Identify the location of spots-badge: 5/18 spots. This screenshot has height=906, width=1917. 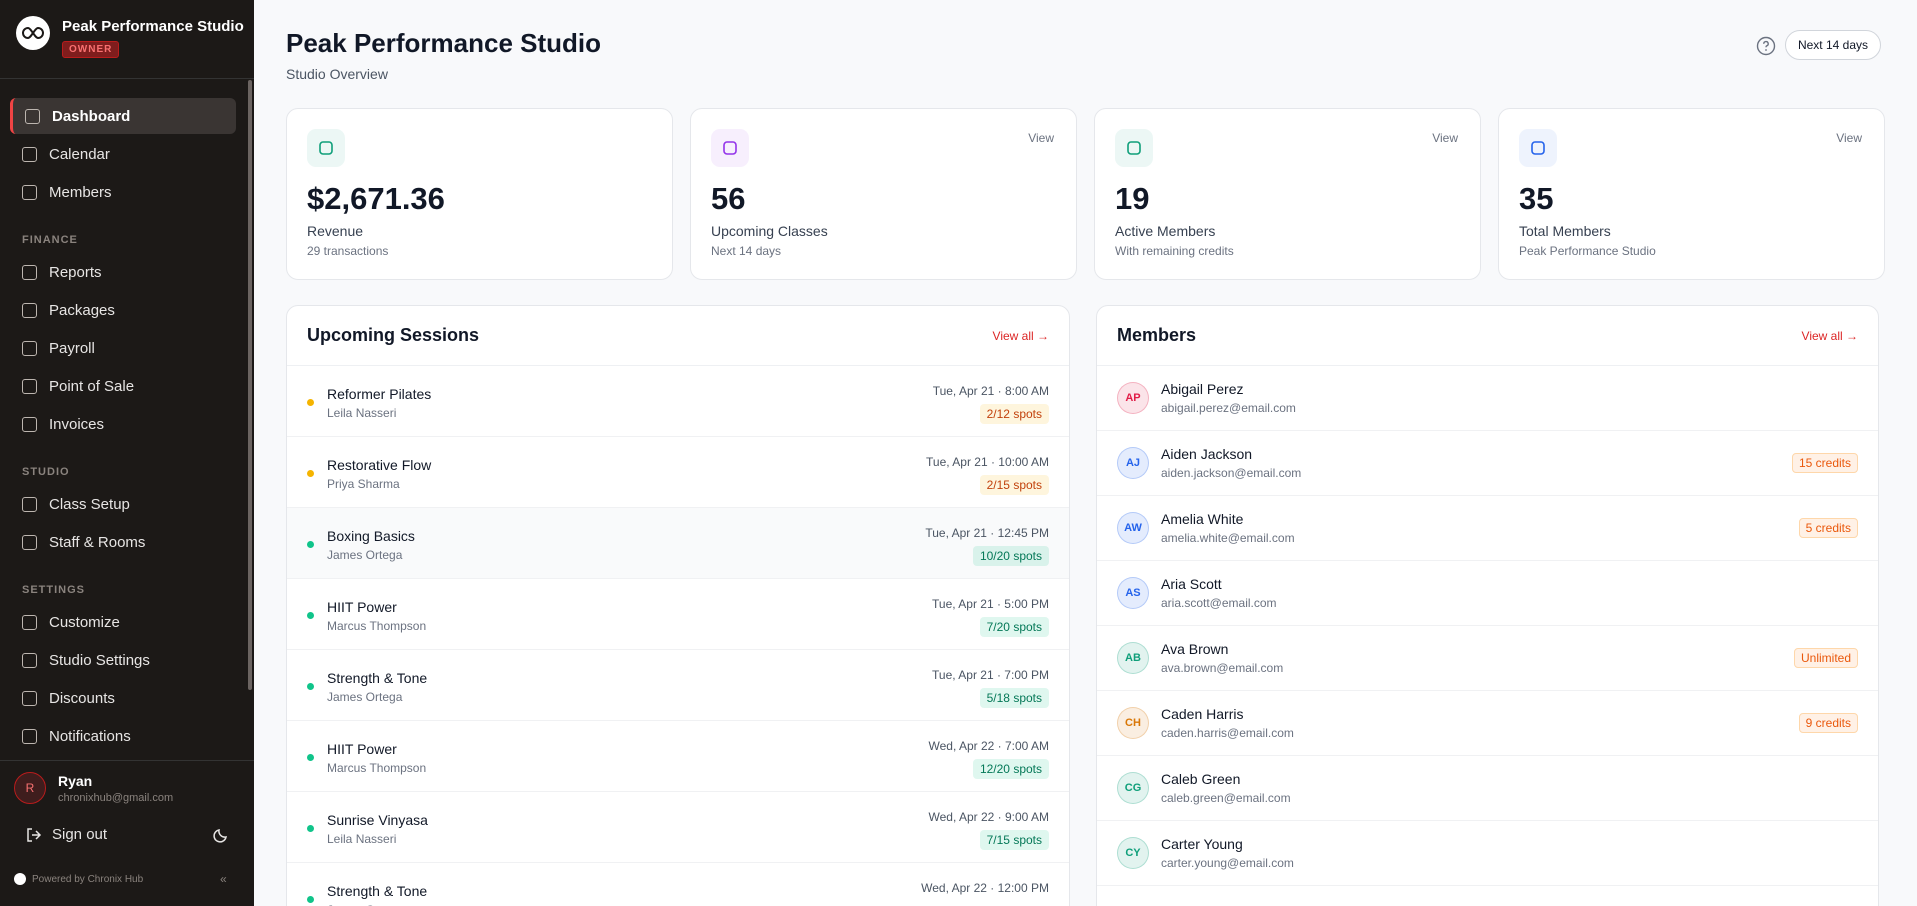
(1014, 698).